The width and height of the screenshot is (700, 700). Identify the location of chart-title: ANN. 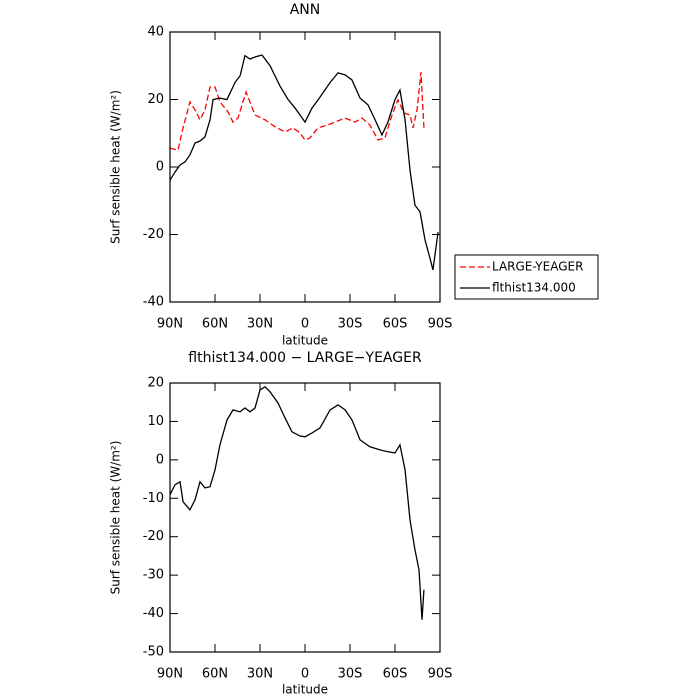
(305, 10).